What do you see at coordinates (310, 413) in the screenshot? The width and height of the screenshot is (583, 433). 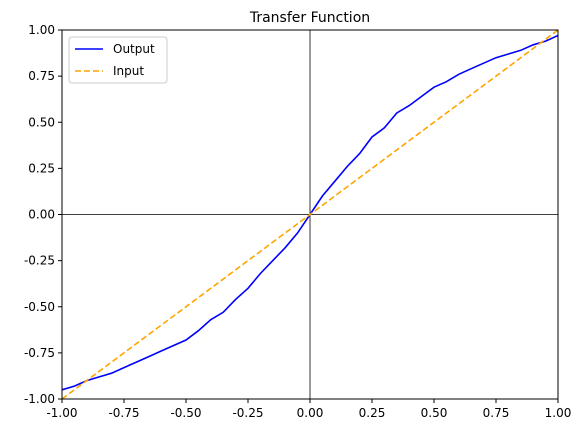 I see `x-tick-label: 0.00` at bounding box center [310, 413].